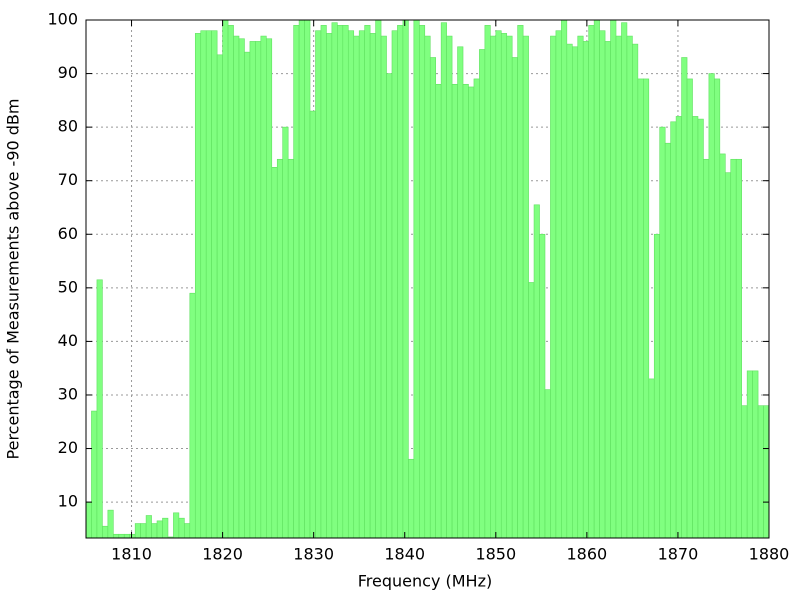 The image size is (800, 600). Describe the element at coordinates (68, 501) in the screenshot. I see `y-tick-label: 10` at that location.